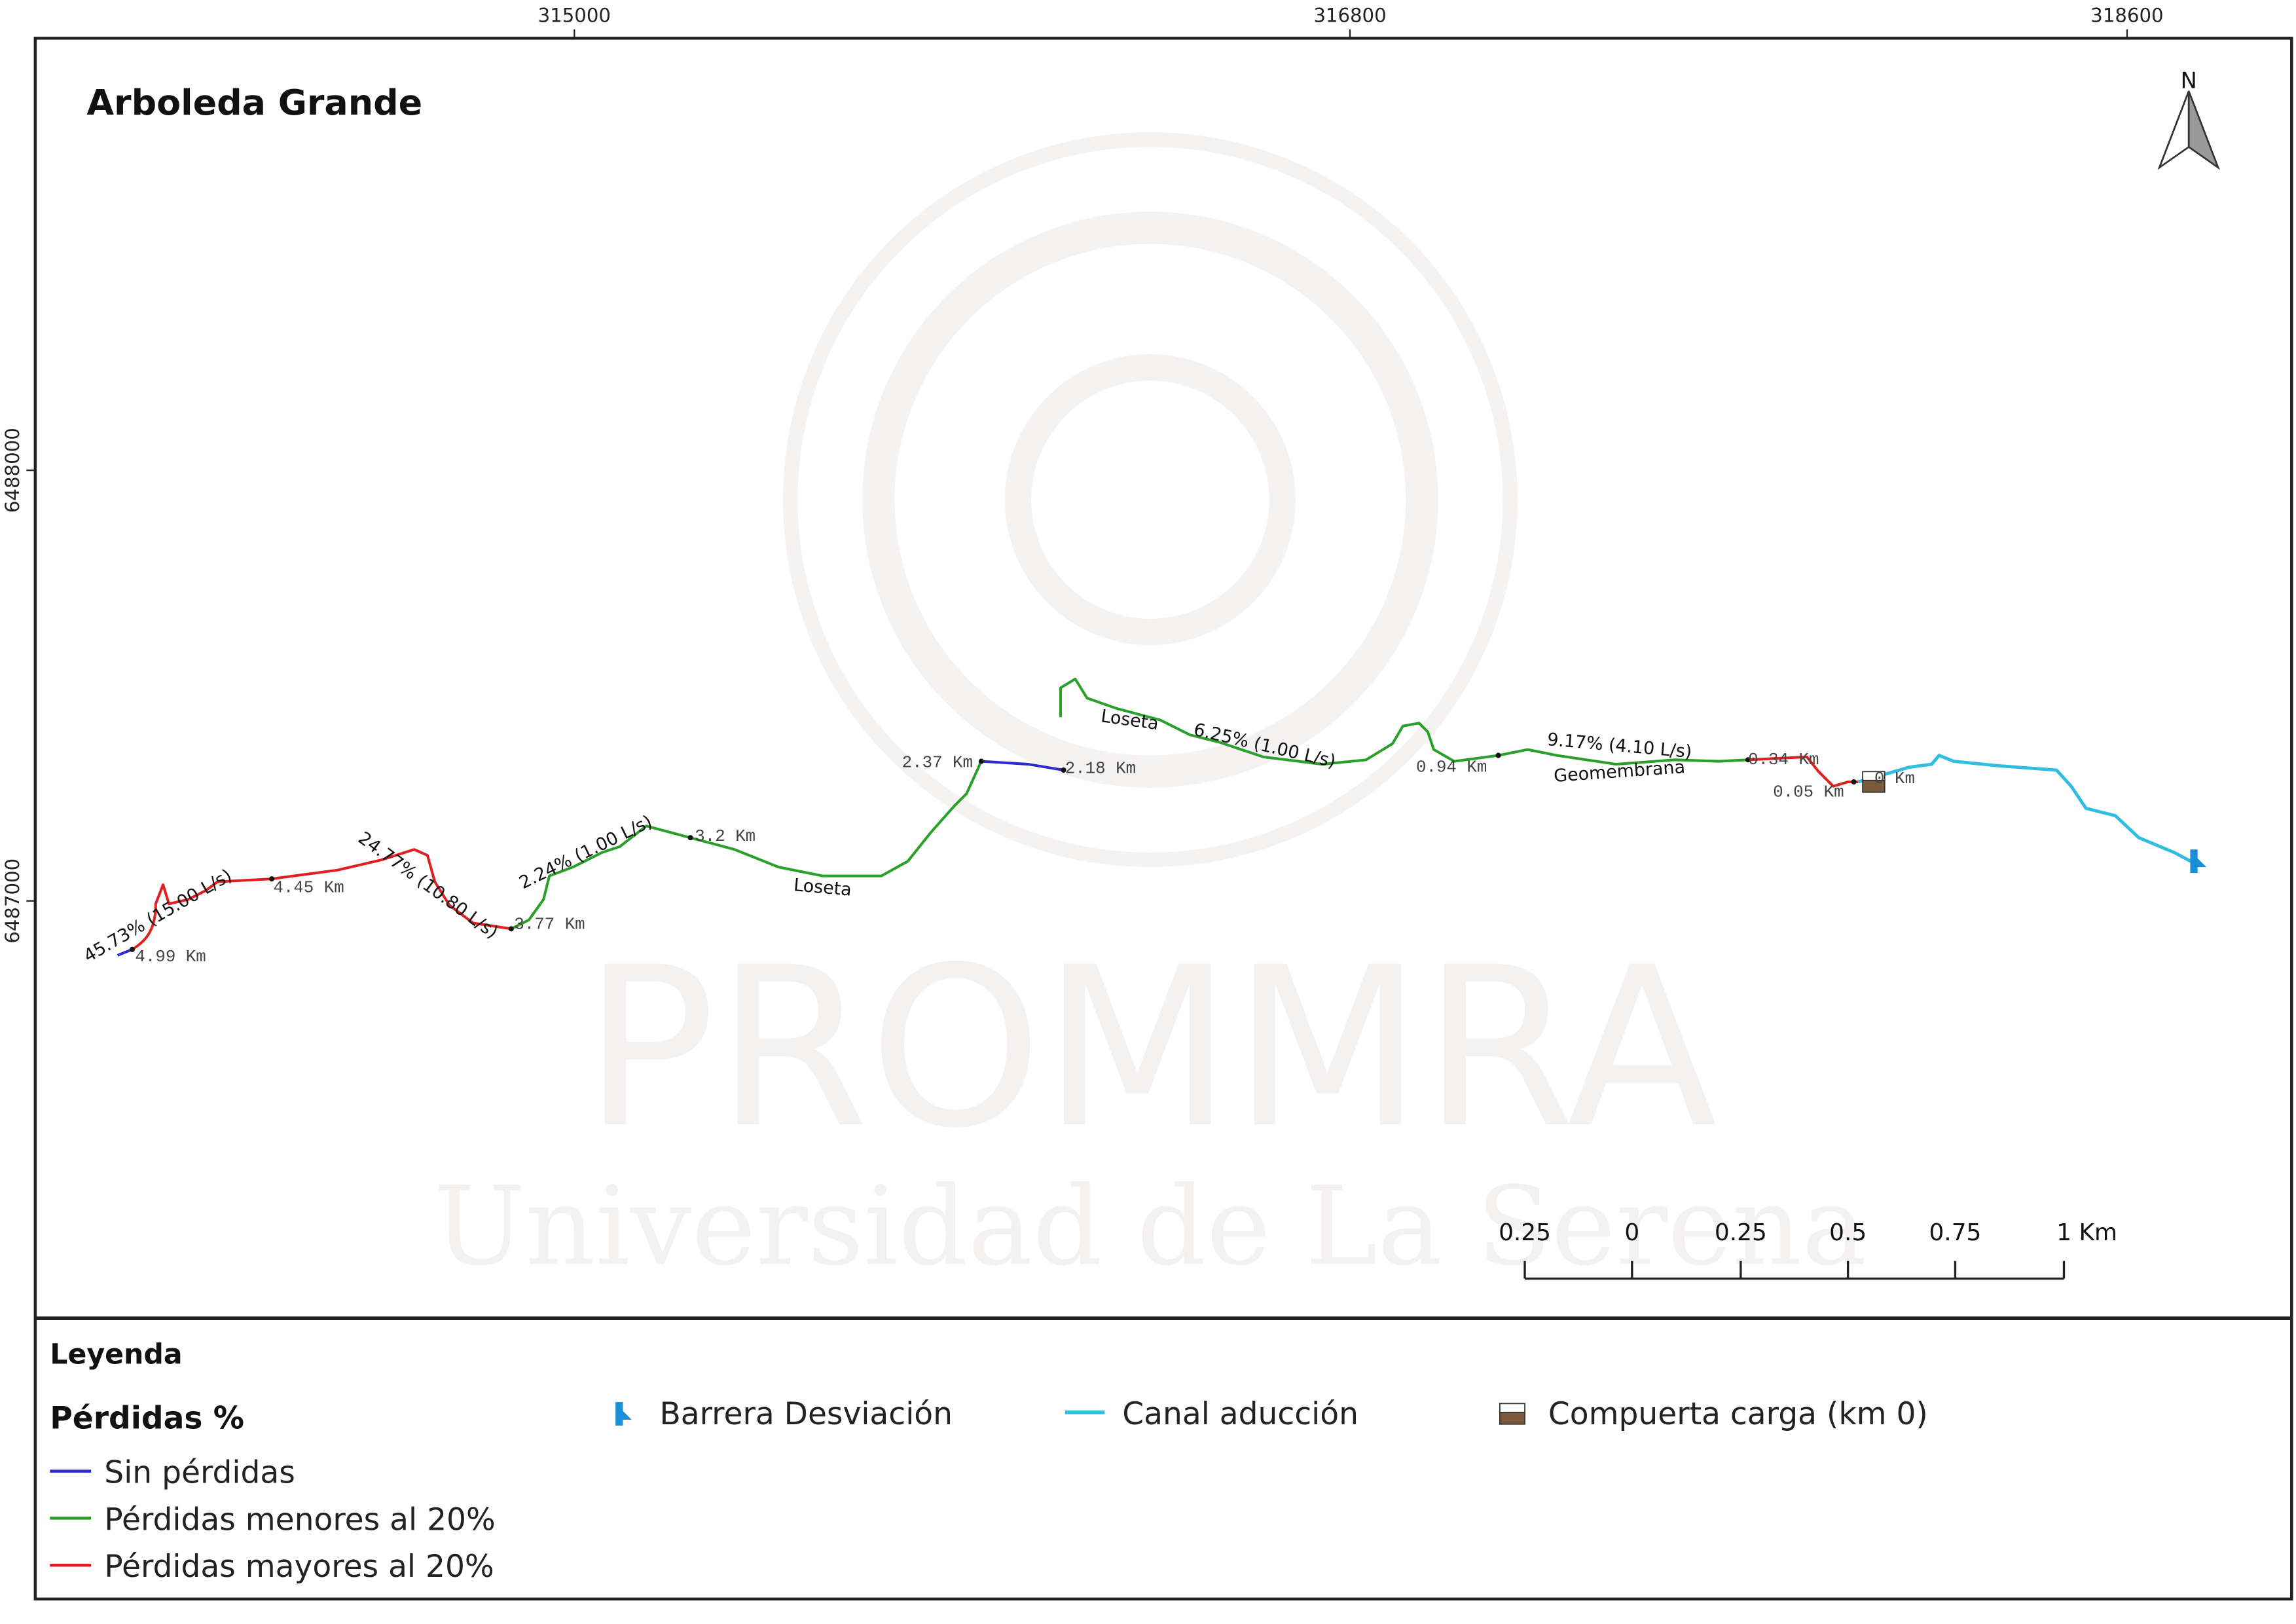  Describe the element at coordinates (2086, 1232) in the screenshot. I see `scale-label: 1 Km` at that location.